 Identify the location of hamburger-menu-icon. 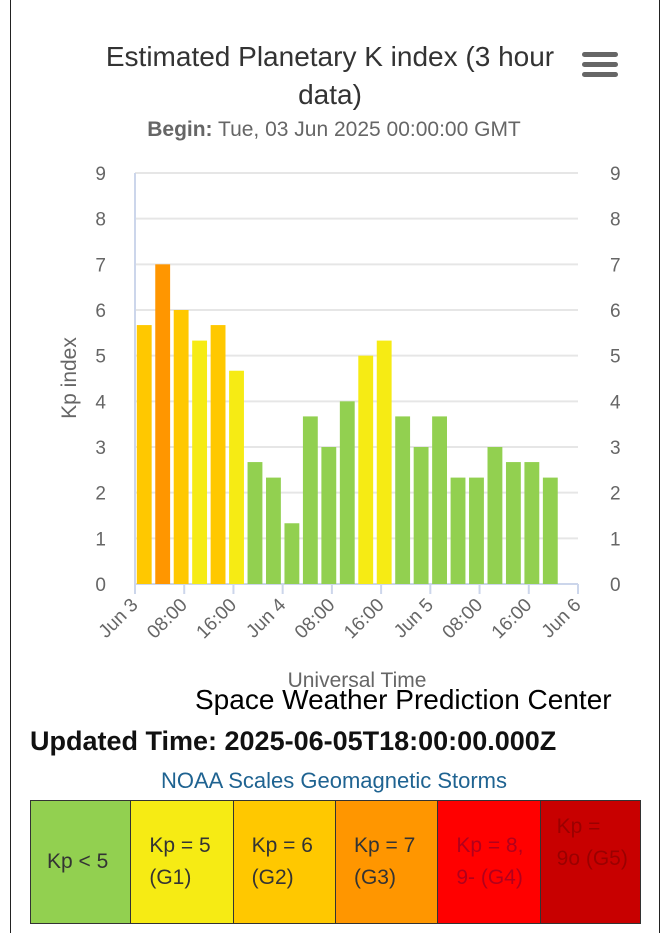
(600, 65).